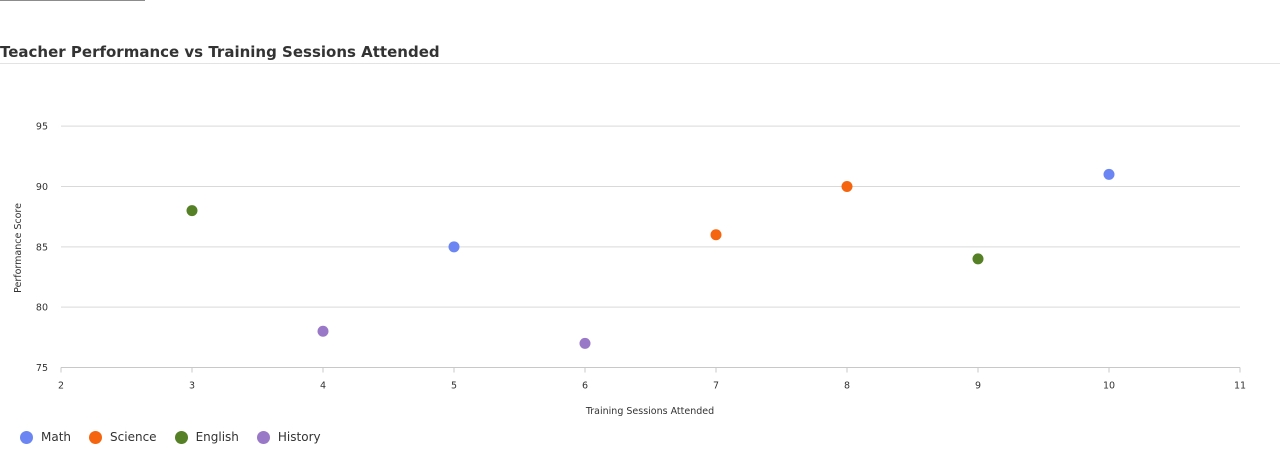  I want to click on legend-swatch-history, so click(263, 437).